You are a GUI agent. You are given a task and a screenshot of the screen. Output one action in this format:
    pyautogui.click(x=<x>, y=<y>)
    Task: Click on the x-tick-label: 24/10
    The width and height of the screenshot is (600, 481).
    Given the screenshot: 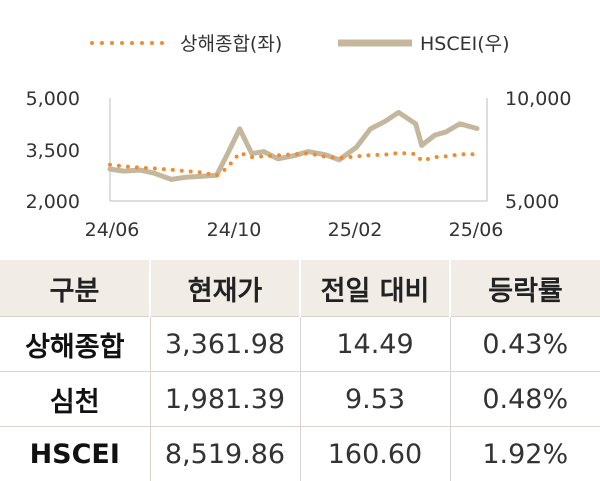 What is the action you would take?
    pyautogui.click(x=234, y=230)
    